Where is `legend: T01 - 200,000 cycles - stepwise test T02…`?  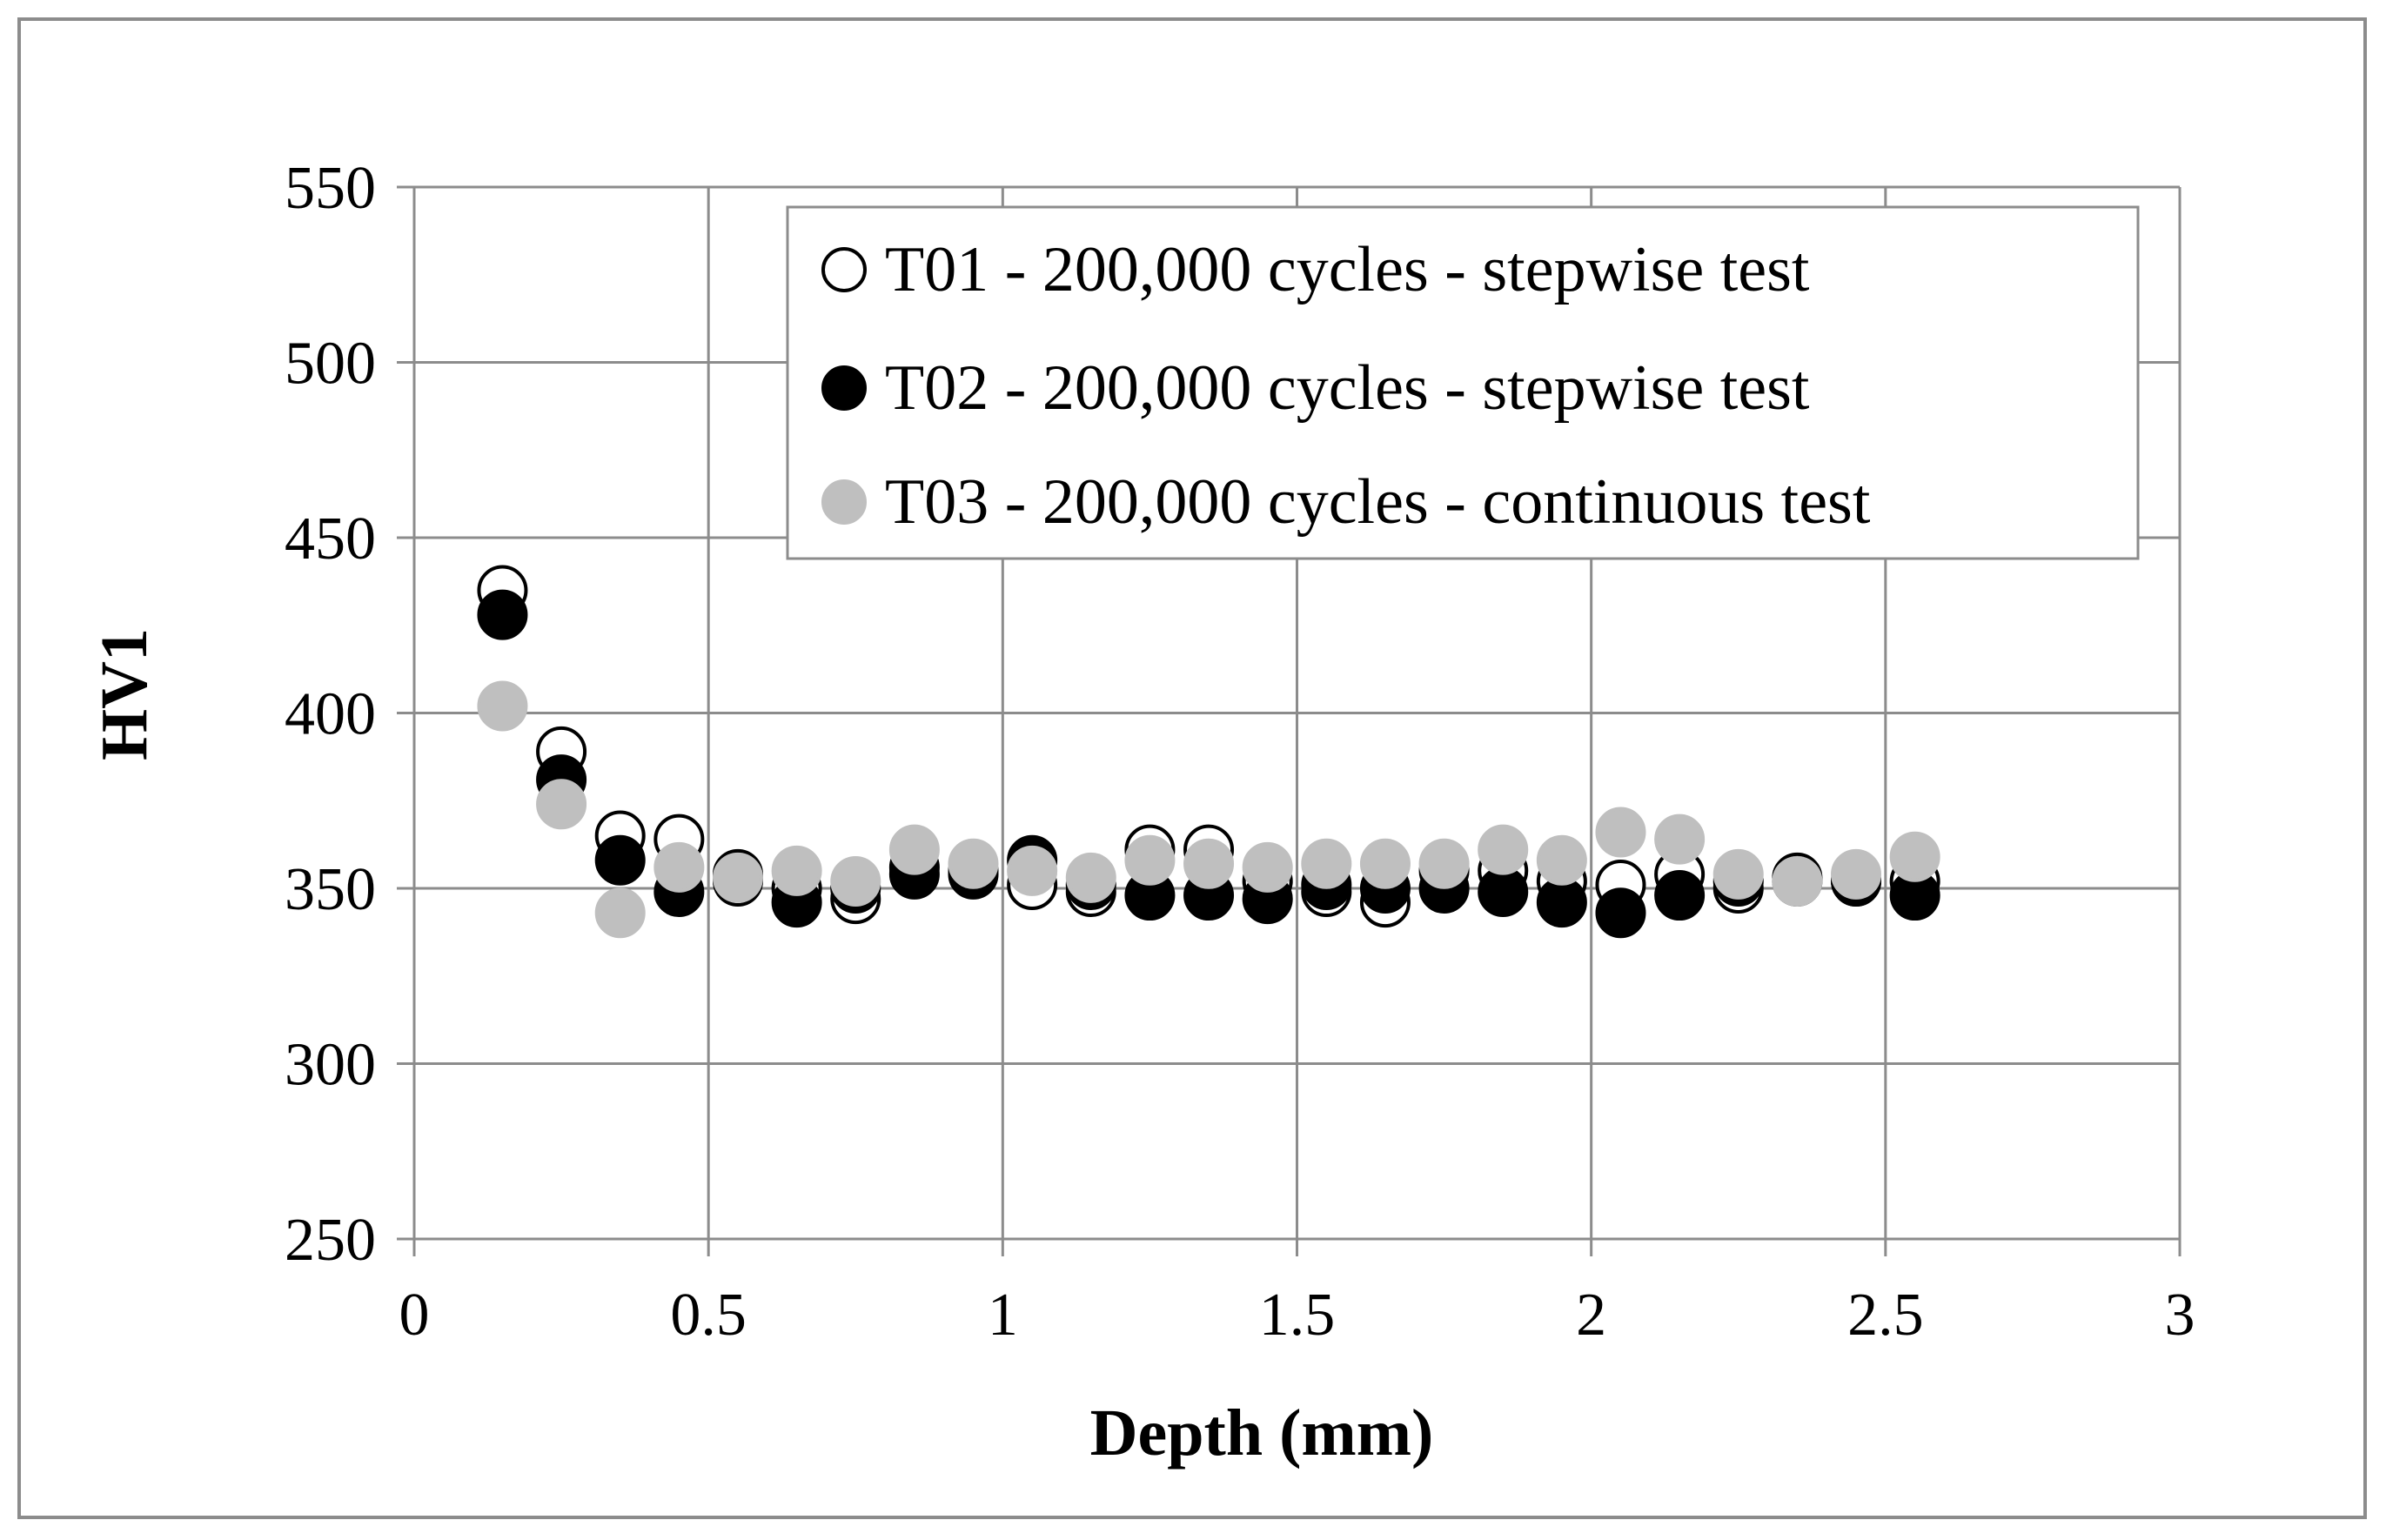 legend: T01 - 200,000 cycles - stepwise test T02… is located at coordinates (1463, 382).